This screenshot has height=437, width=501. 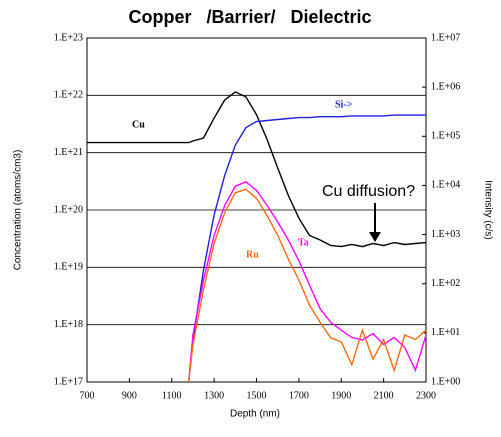 What do you see at coordinates (87, 395) in the screenshot?
I see `x-tick-label: 700` at bounding box center [87, 395].